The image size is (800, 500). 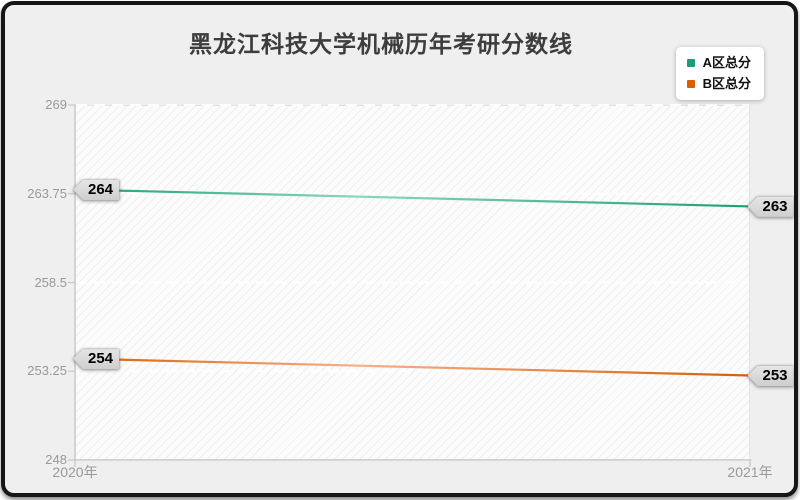 I want to click on point-value-text: 263, so click(x=770, y=206).